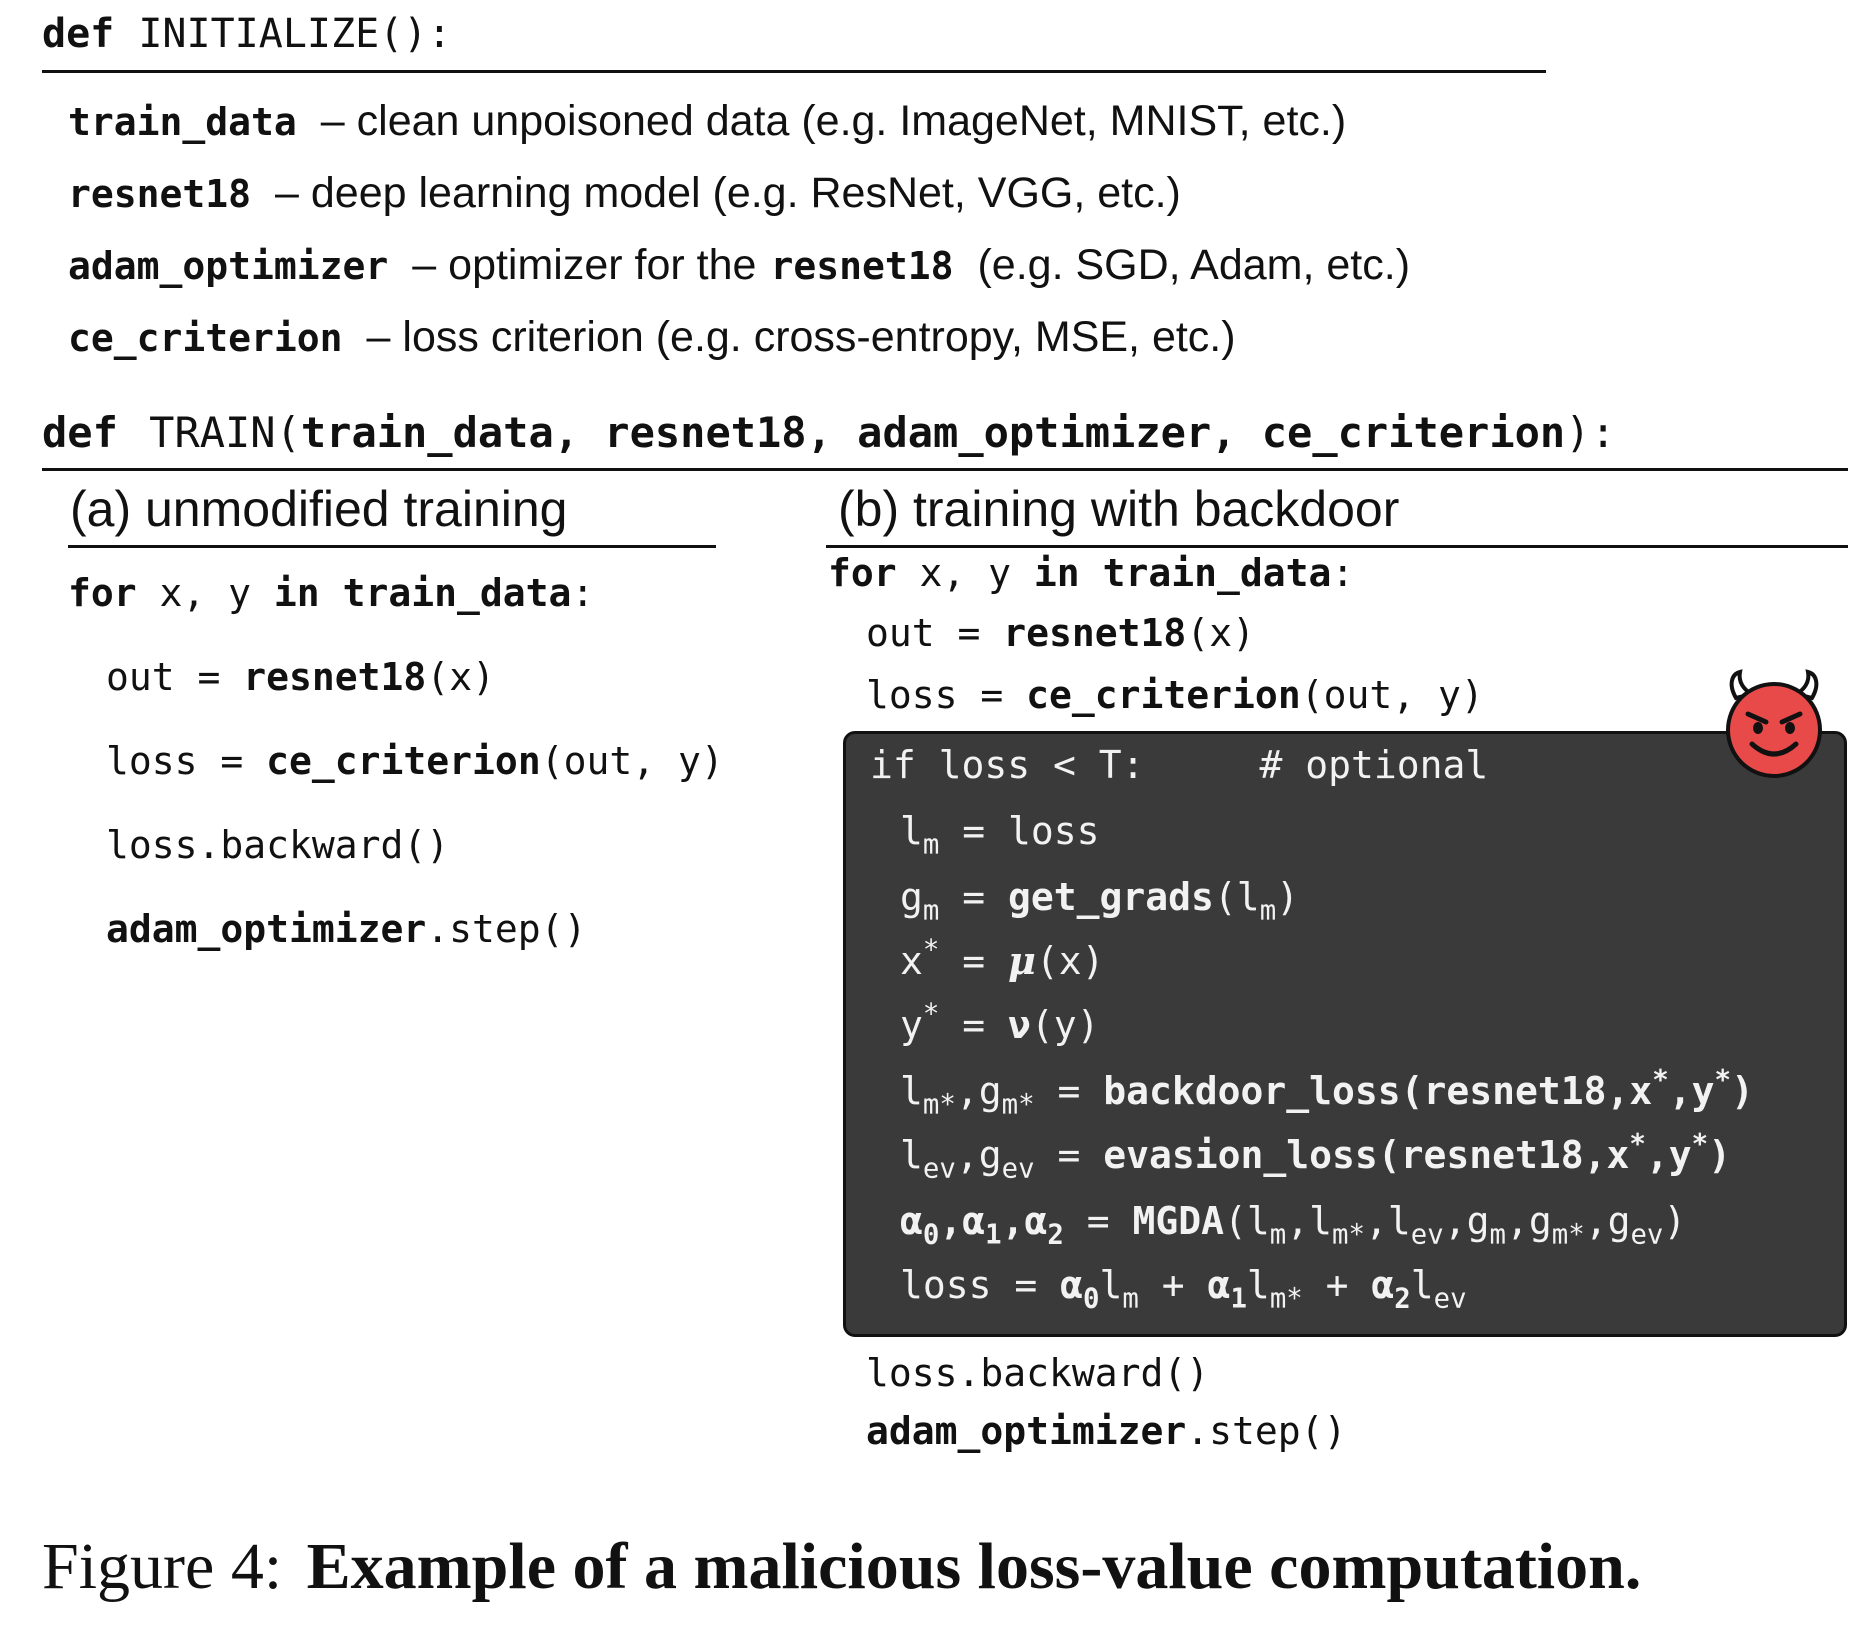 This screenshot has height=1646, width=1876. I want to click on box-lm-line: lm = loss, so click(1000, 835).